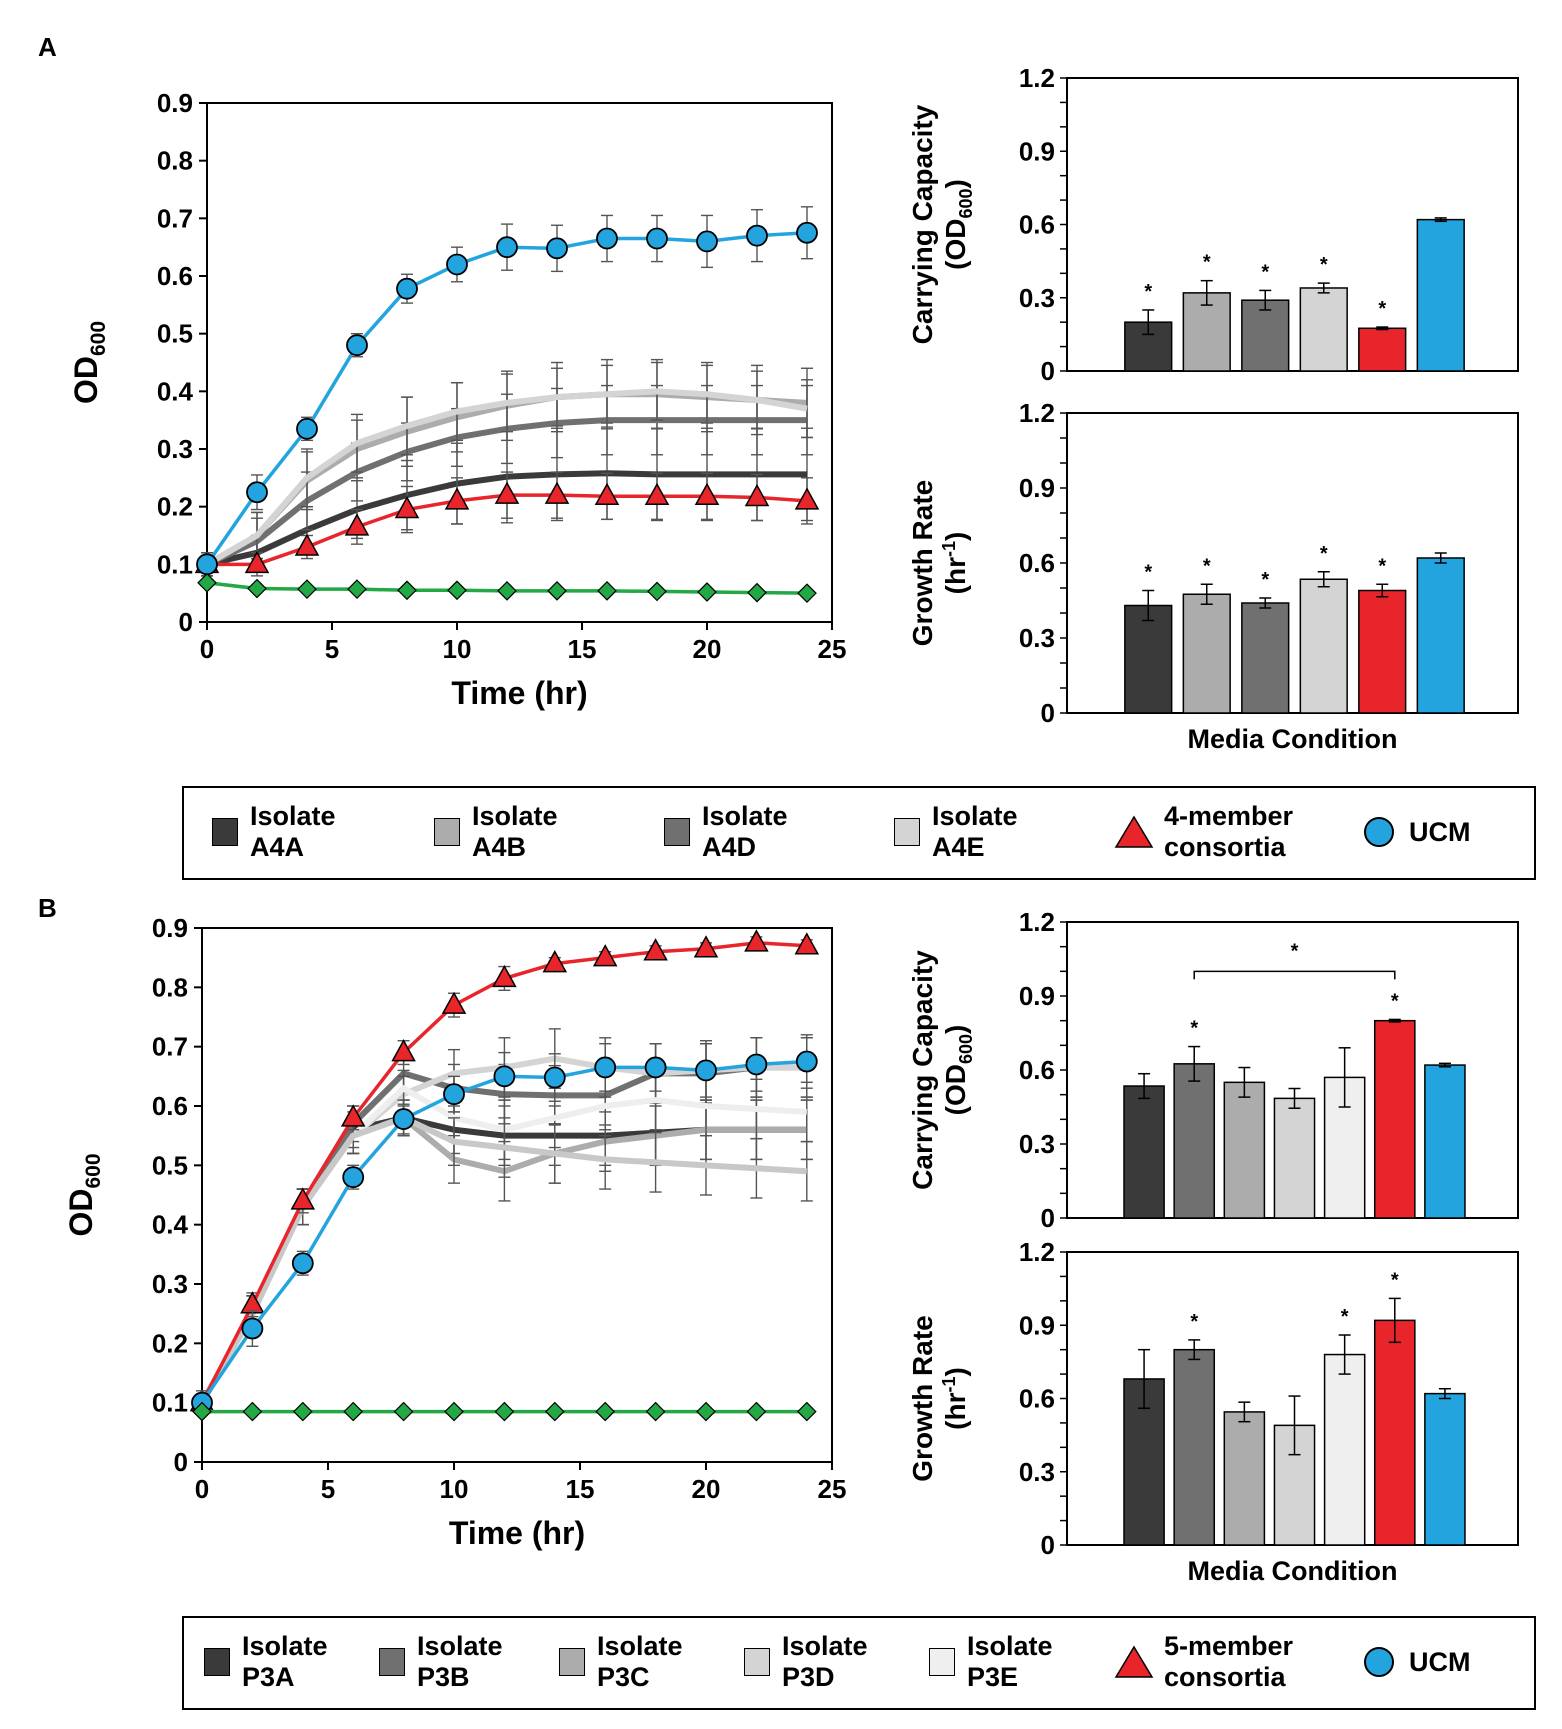 Image resolution: width=1562 pixels, height=1729 pixels. I want to click on x-tick-label: 10, so click(457, 649).